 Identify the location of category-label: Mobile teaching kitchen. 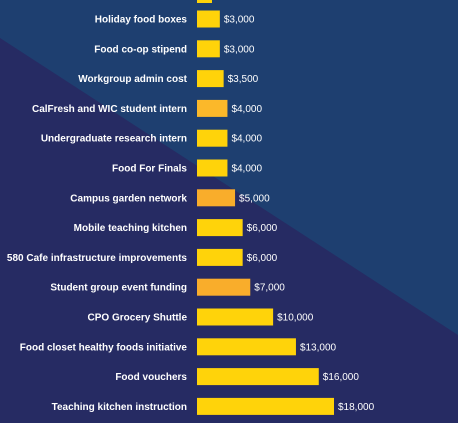
(130, 228).